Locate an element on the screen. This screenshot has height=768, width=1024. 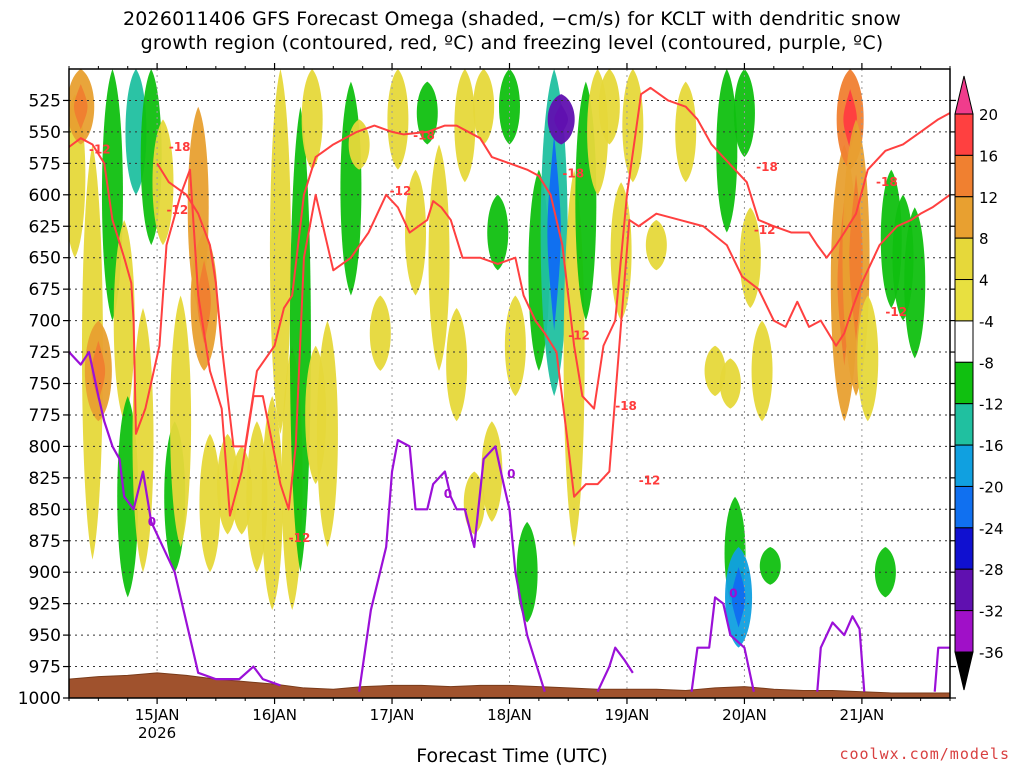
colorbar-label: 8 is located at coordinates (984, 239).